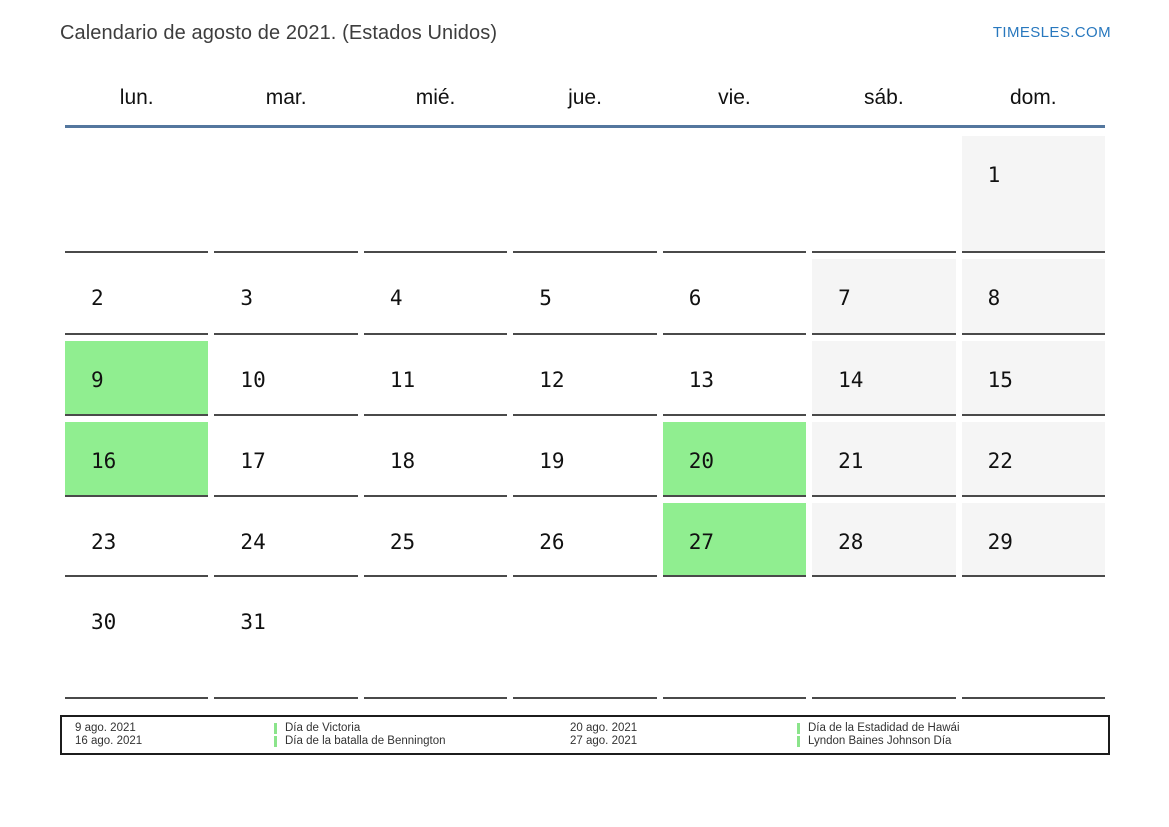 This screenshot has width=1169, height=827. Describe the element at coordinates (396, 298) in the screenshot. I see `day-number: 4` at that location.